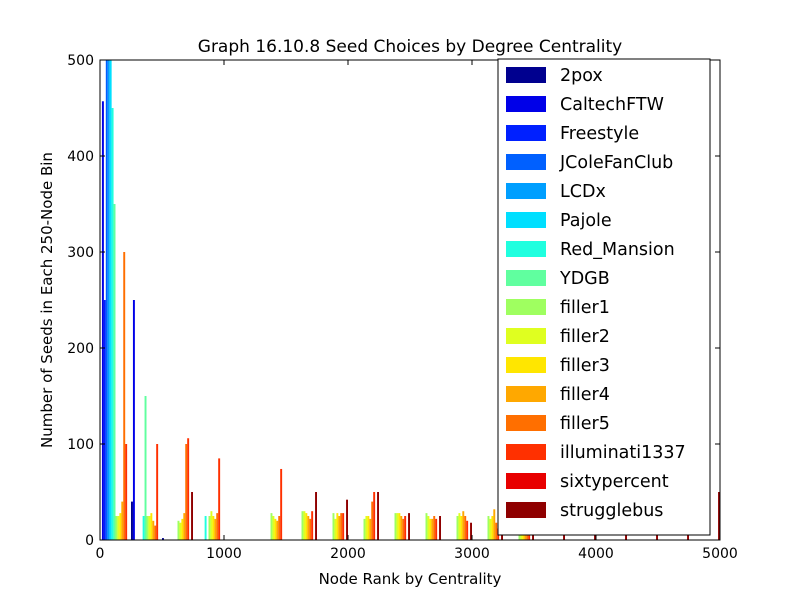 This screenshot has width=800, height=600. I want to click on legend-label-freestyle: Freestyle, so click(599, 134).